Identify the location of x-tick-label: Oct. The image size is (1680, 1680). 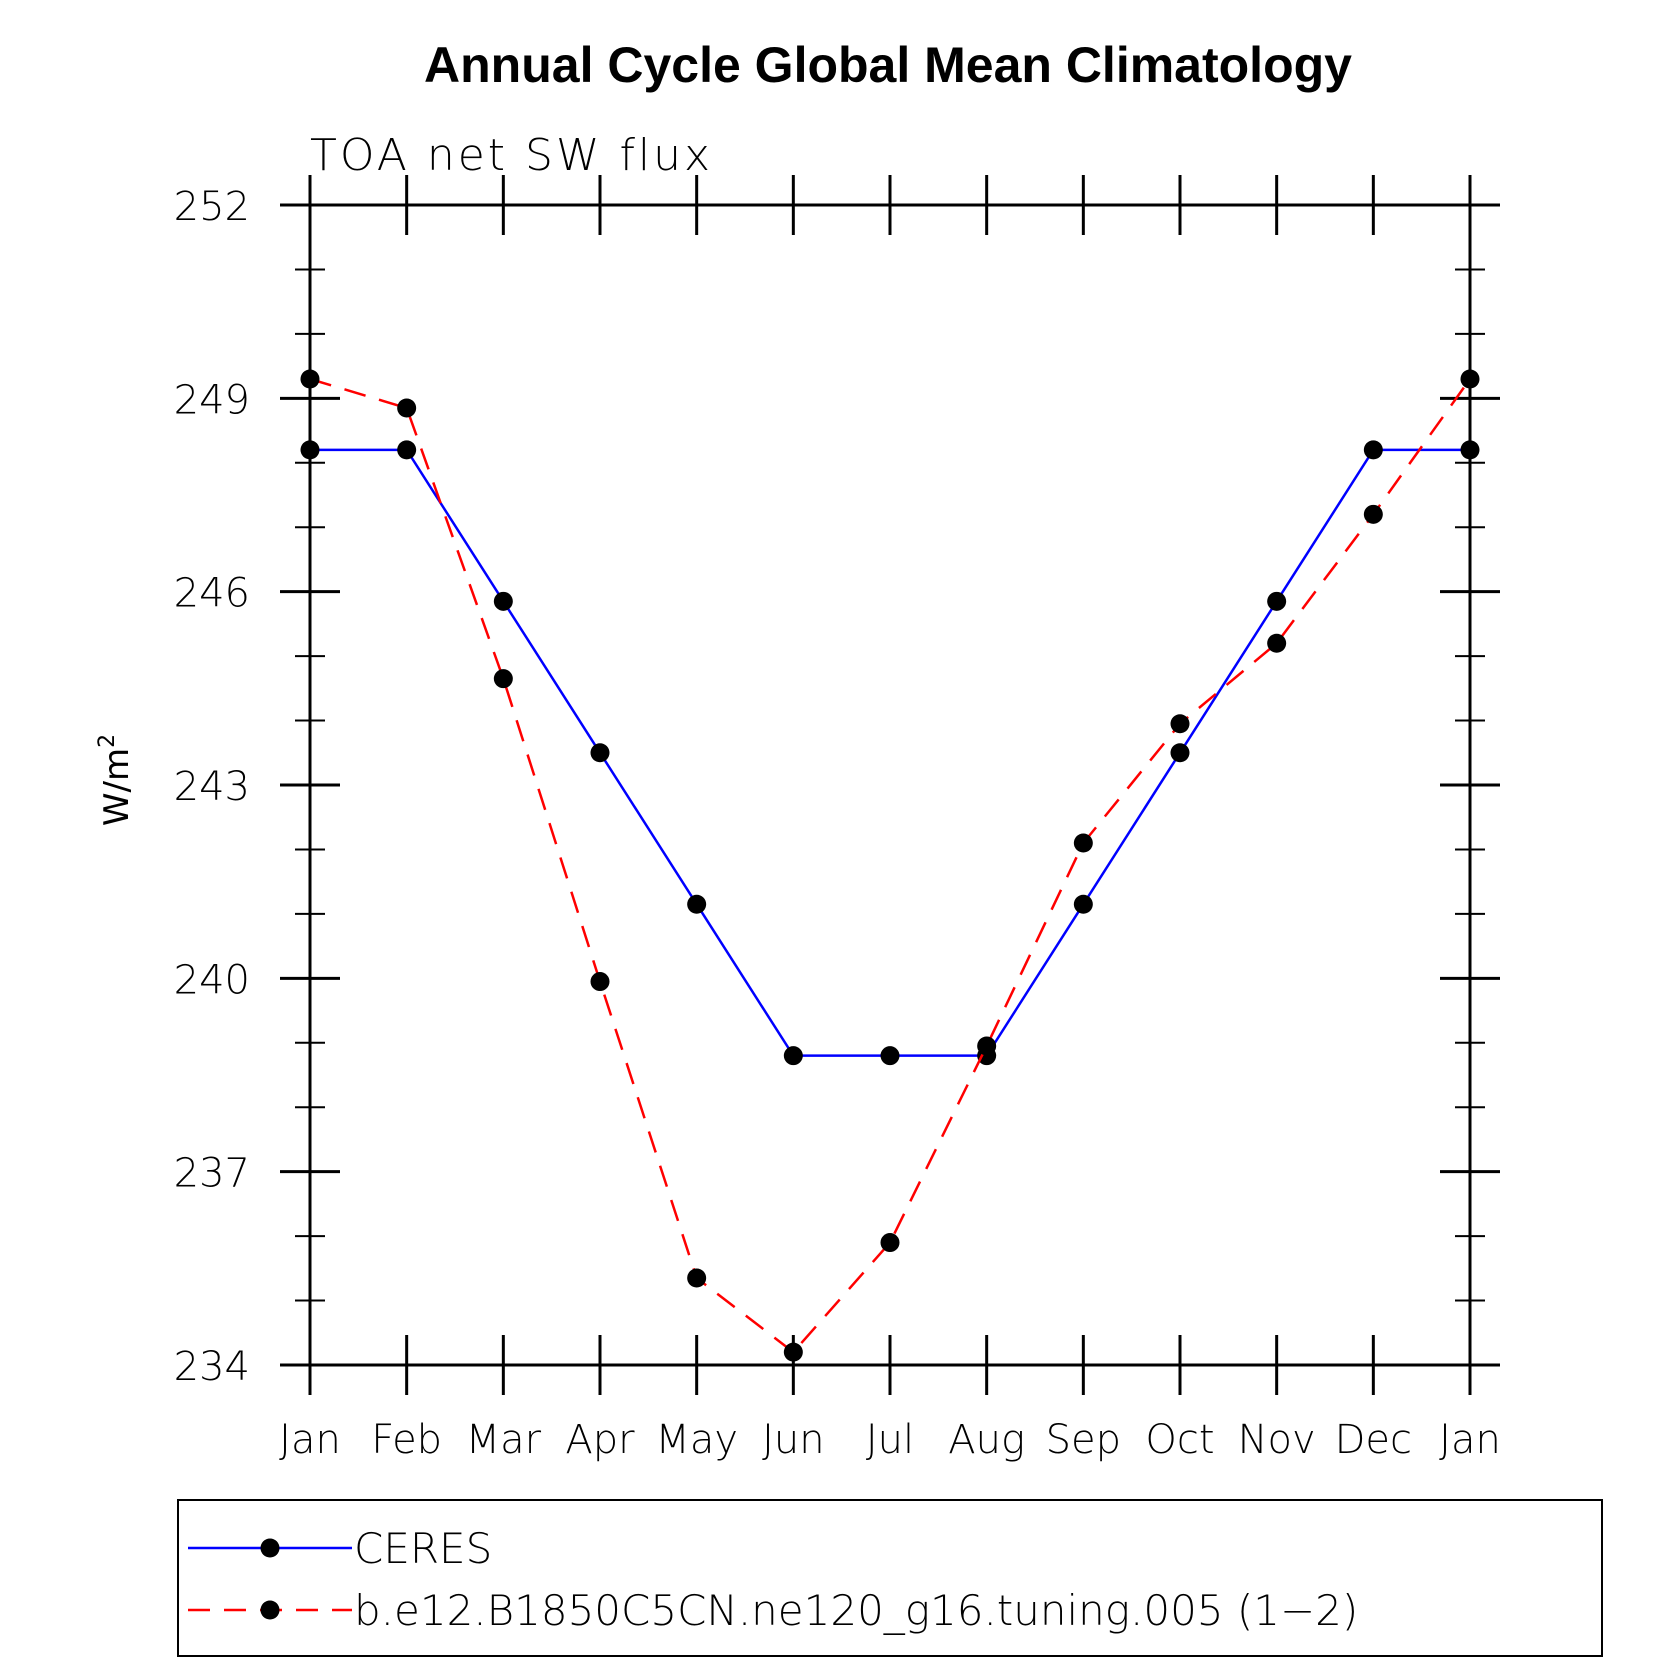
(1179, 1440).